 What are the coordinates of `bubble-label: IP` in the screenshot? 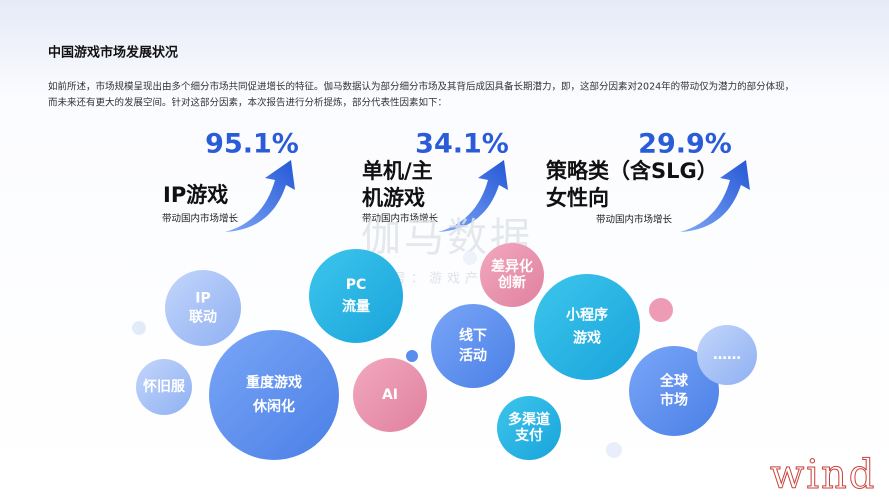 It's located at (202, 299).